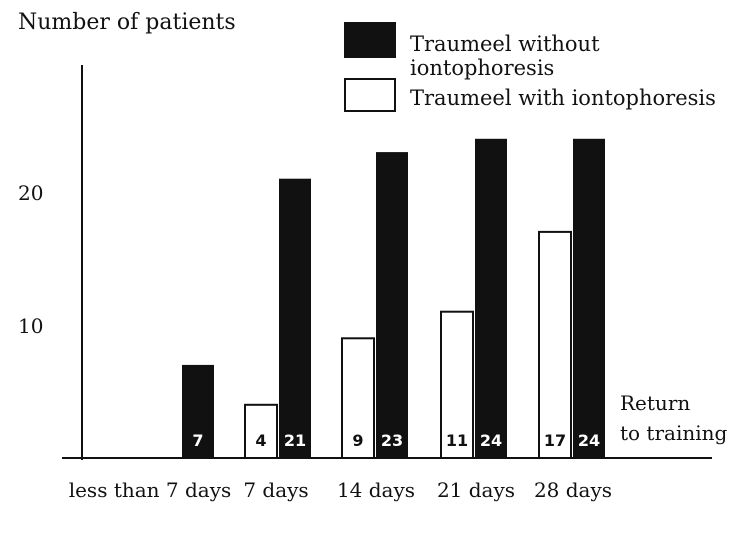  Describe the element at coordinates (376, 490) in the screenshot. I see `x-tick-label-2: 14 days` at that location.